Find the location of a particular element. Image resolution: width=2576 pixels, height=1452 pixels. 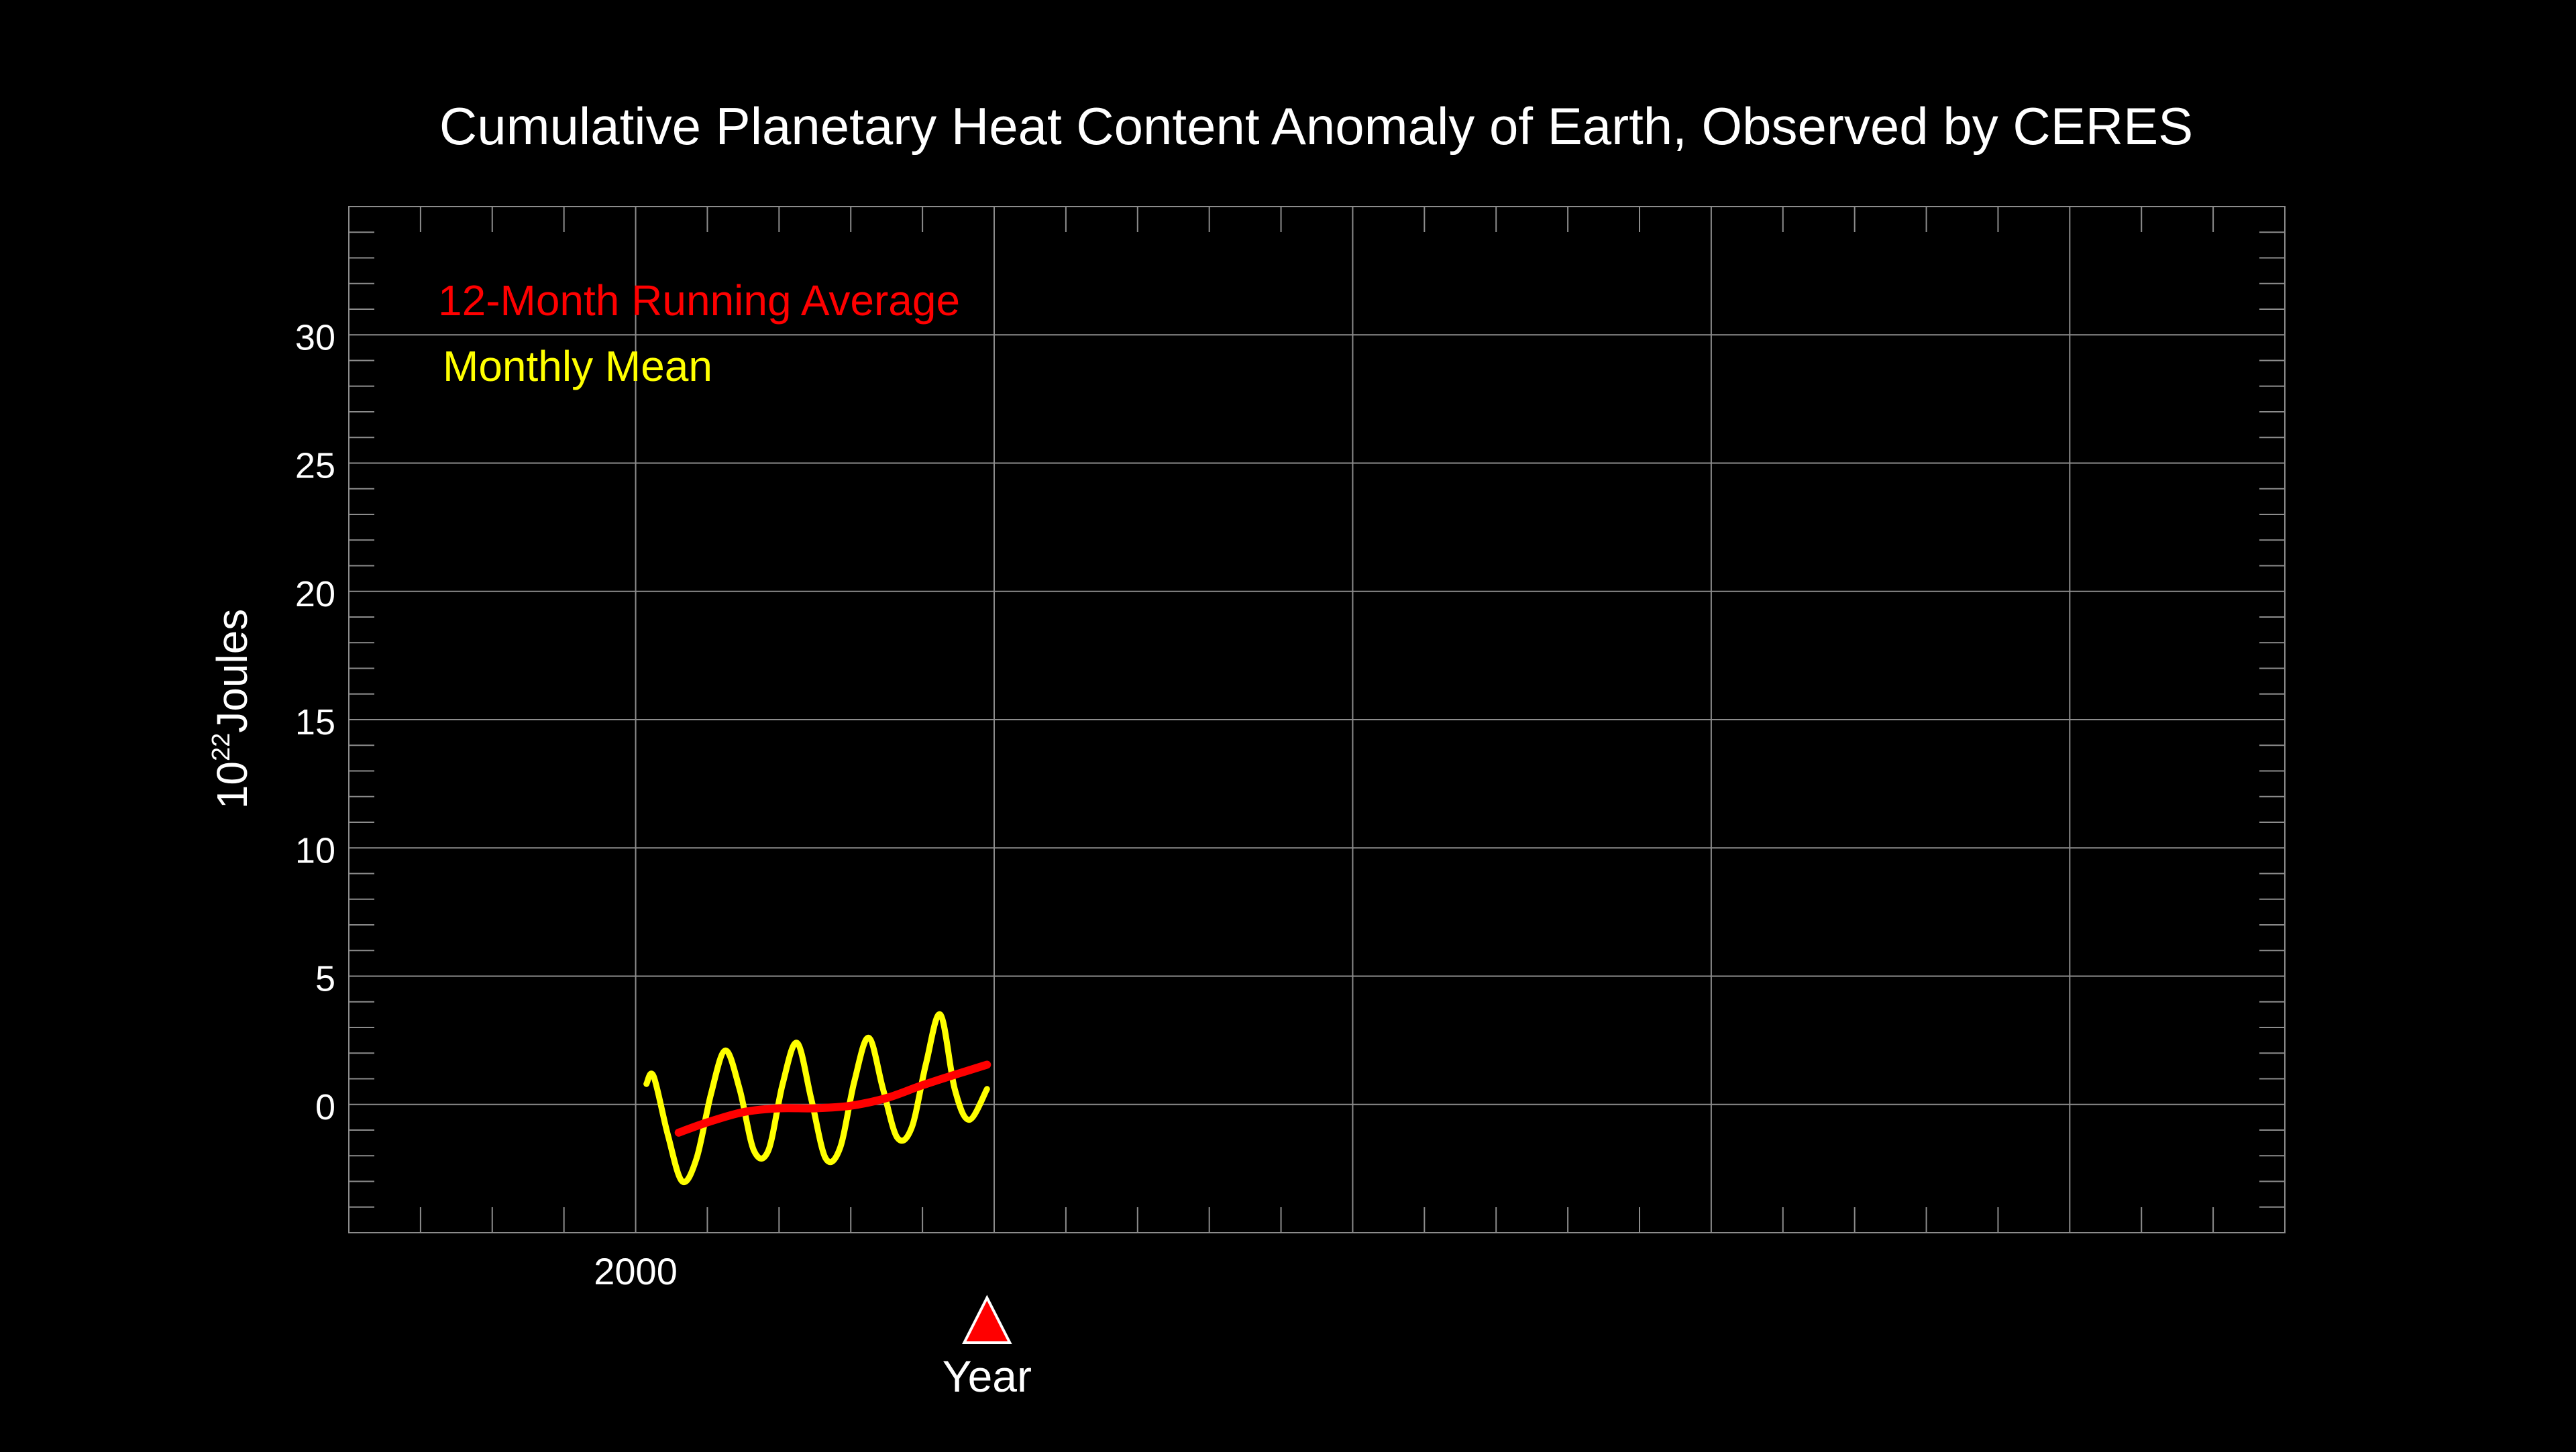

y-tick-label: 15 is located at coordinates (315, 722).